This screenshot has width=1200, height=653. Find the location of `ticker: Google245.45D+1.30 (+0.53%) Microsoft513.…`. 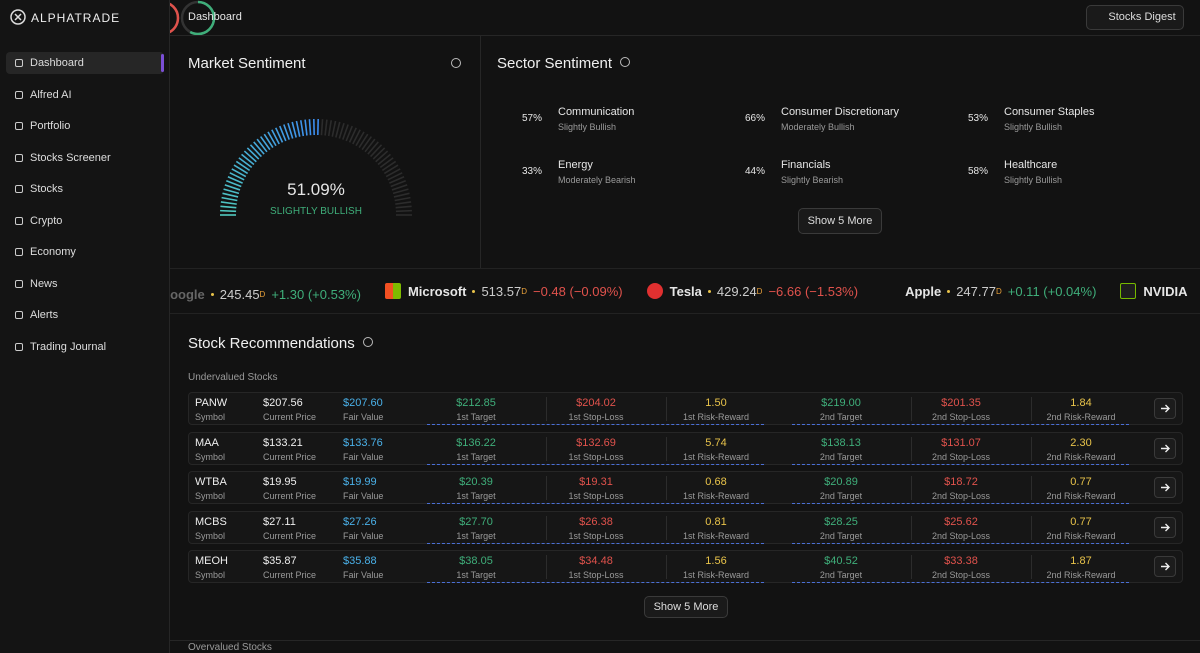

ticker: Google245.45D+1.30 (+0.53%) Microsoft513.… is located at coordinates (685, 291).